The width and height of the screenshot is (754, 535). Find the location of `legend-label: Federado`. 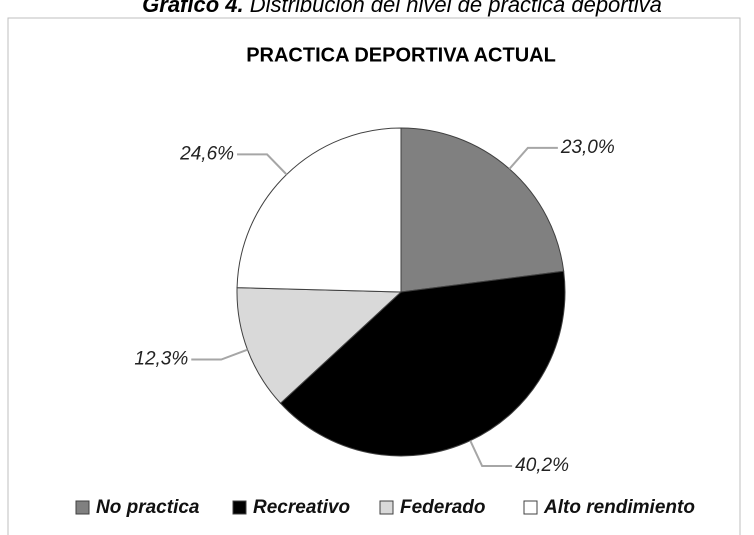

legend-label: Federado is located at coordinates (443, 507).